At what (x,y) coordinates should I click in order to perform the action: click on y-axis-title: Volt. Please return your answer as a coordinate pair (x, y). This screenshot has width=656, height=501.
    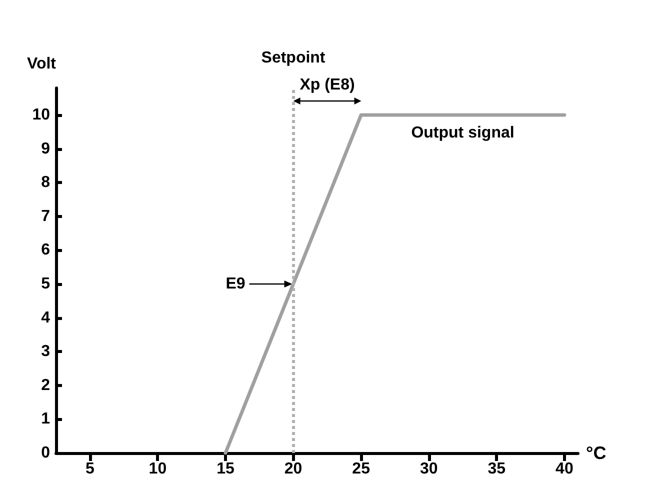
    Looking at the image, I should click on (41, 64).